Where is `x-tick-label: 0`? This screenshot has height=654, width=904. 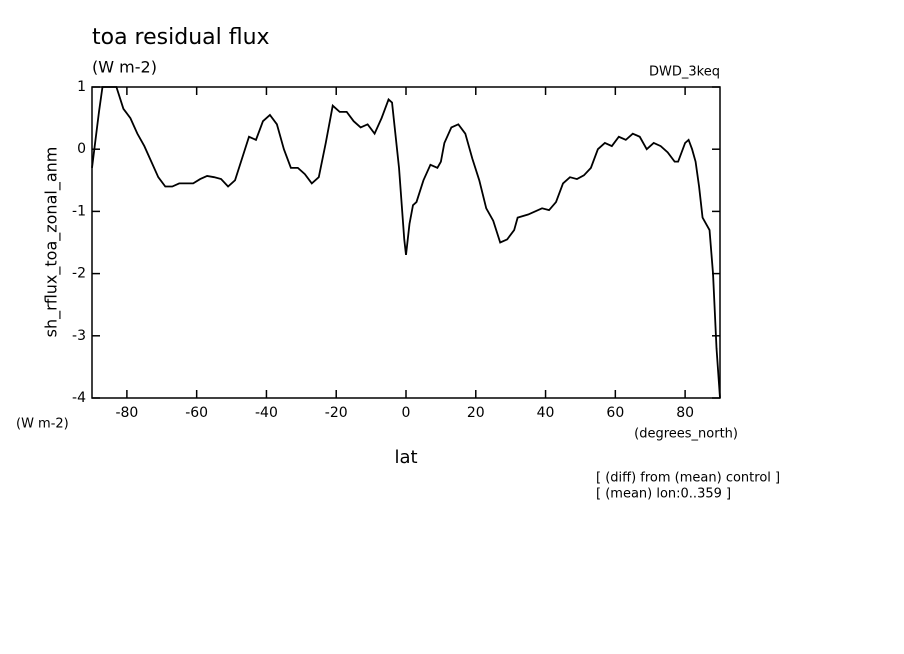
x-tick-label: 0 is located at coordinates (406, 413).